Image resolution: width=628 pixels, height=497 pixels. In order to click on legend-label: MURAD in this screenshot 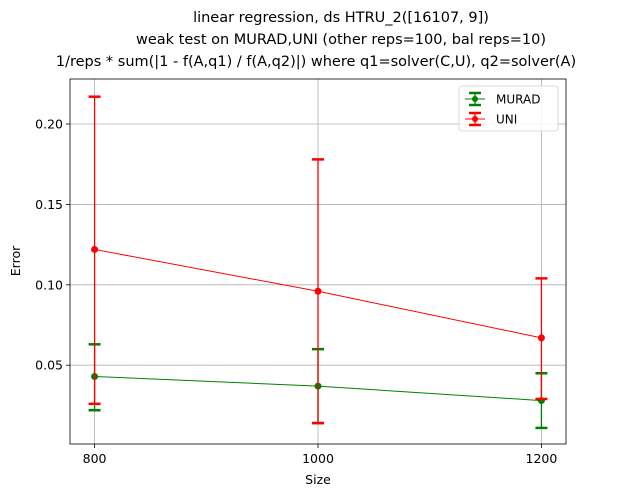, I will do `click(518, 100)`.